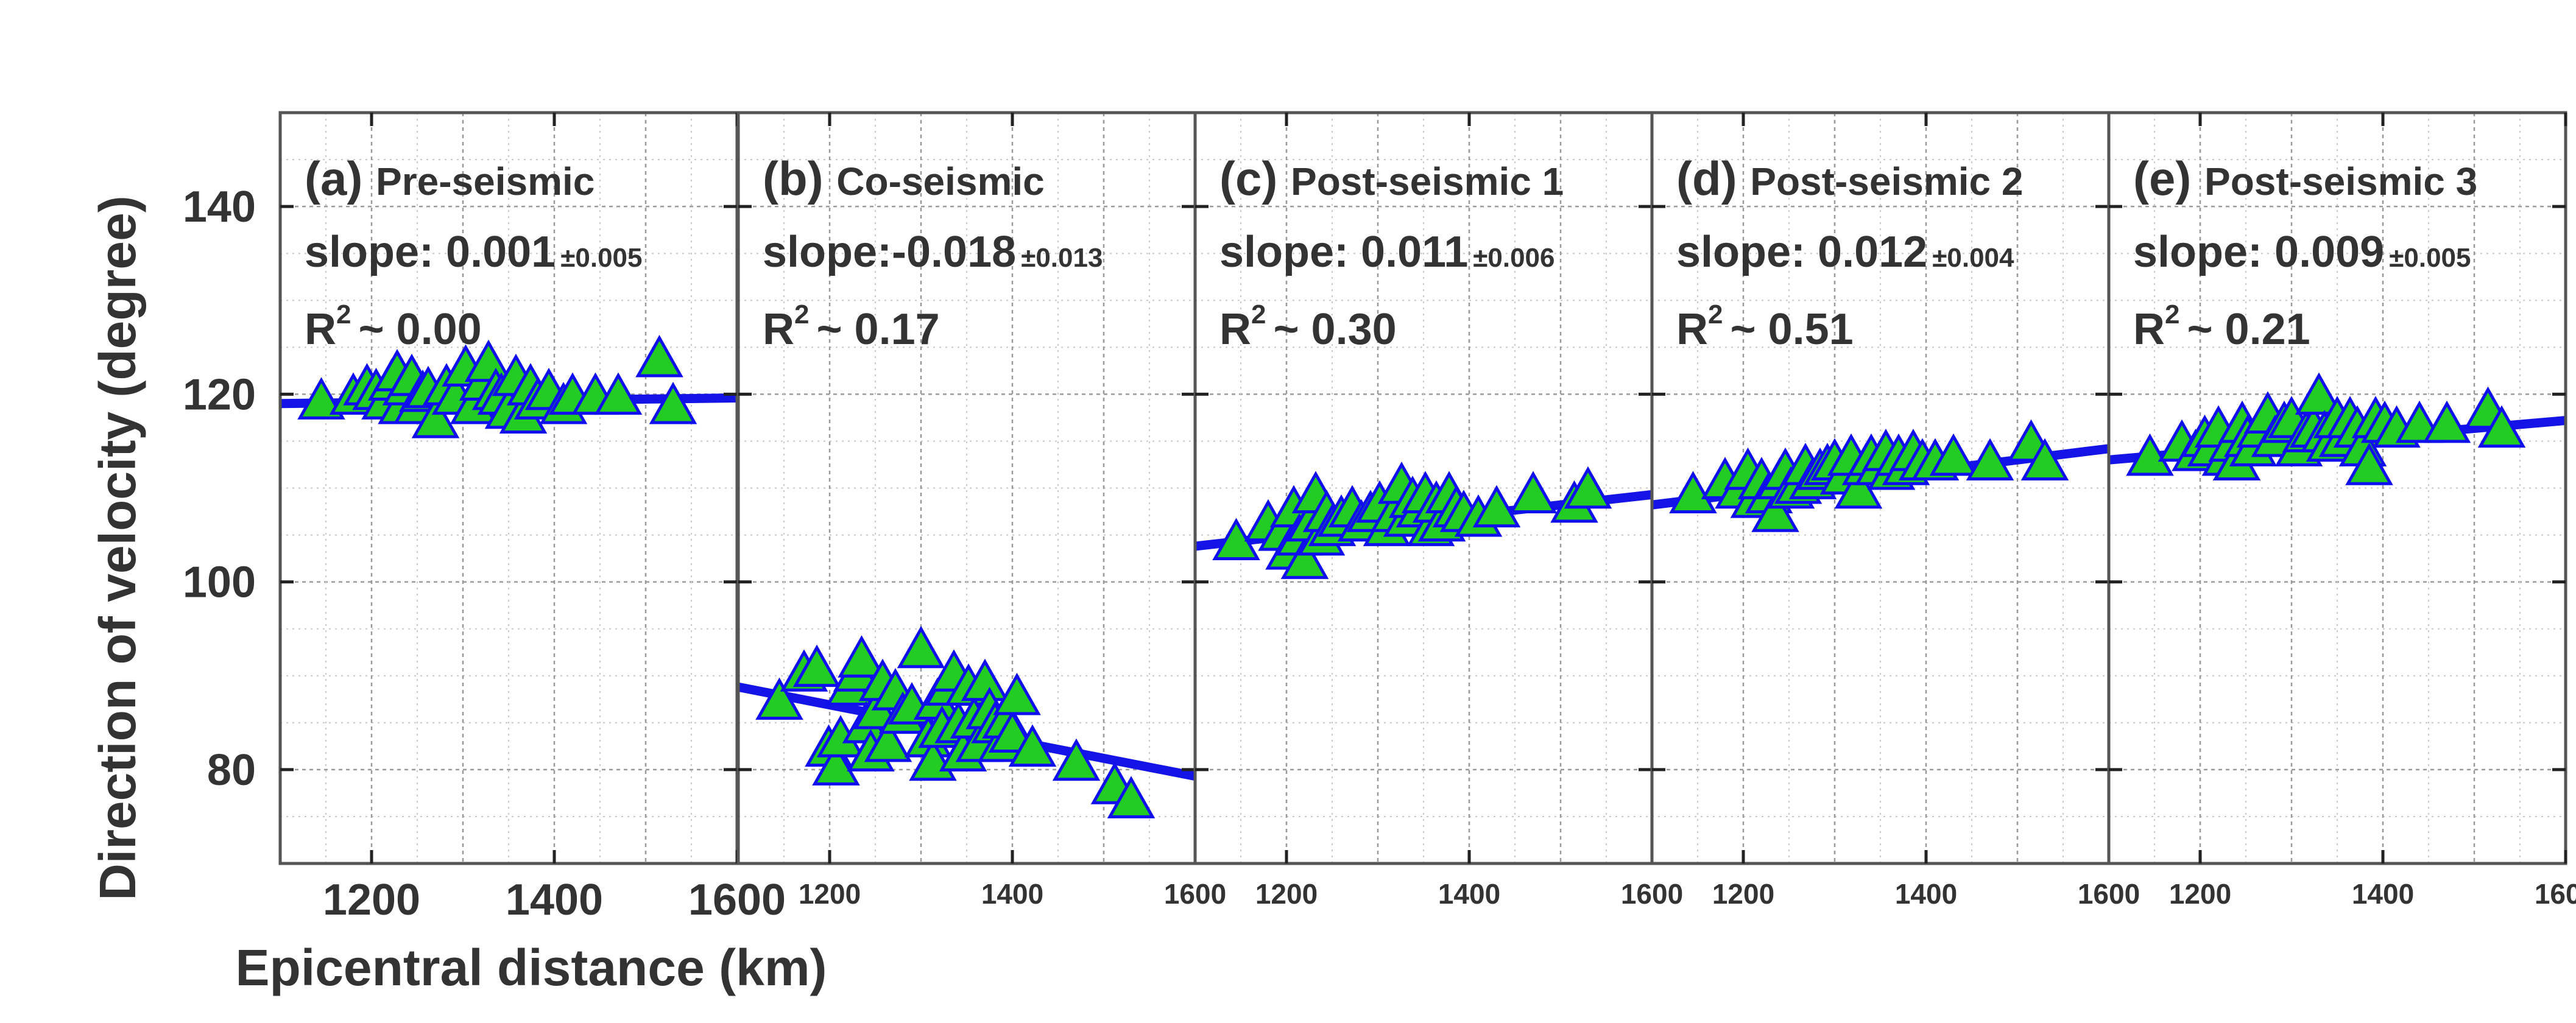 This screenshot has width=2576, height=1023. Describe the element at coordinates (531, 967) in the screenshot. I see `x-axis-label: Epicentral distance (km)` at that location.